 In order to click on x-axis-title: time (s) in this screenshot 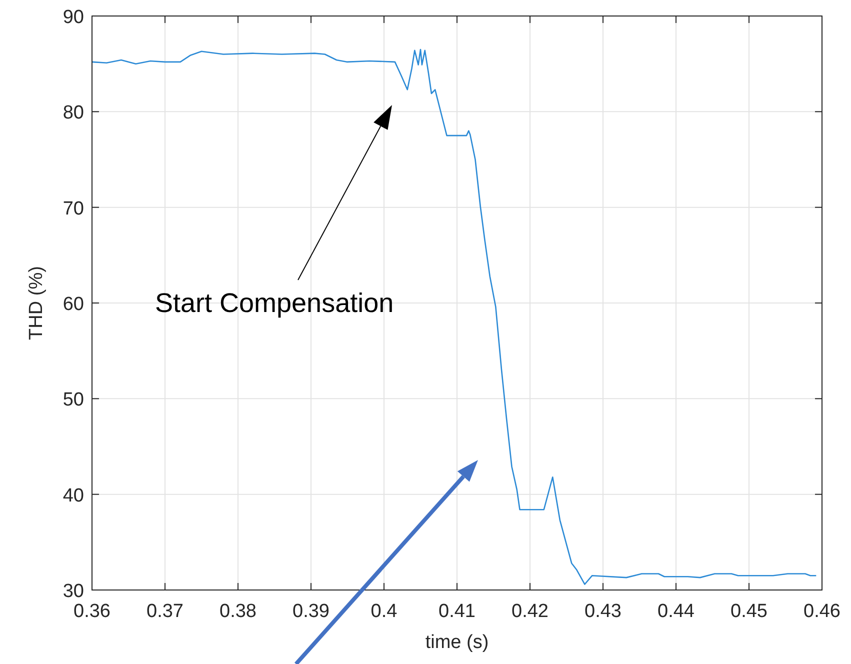, I will do `click(457, 642)`.